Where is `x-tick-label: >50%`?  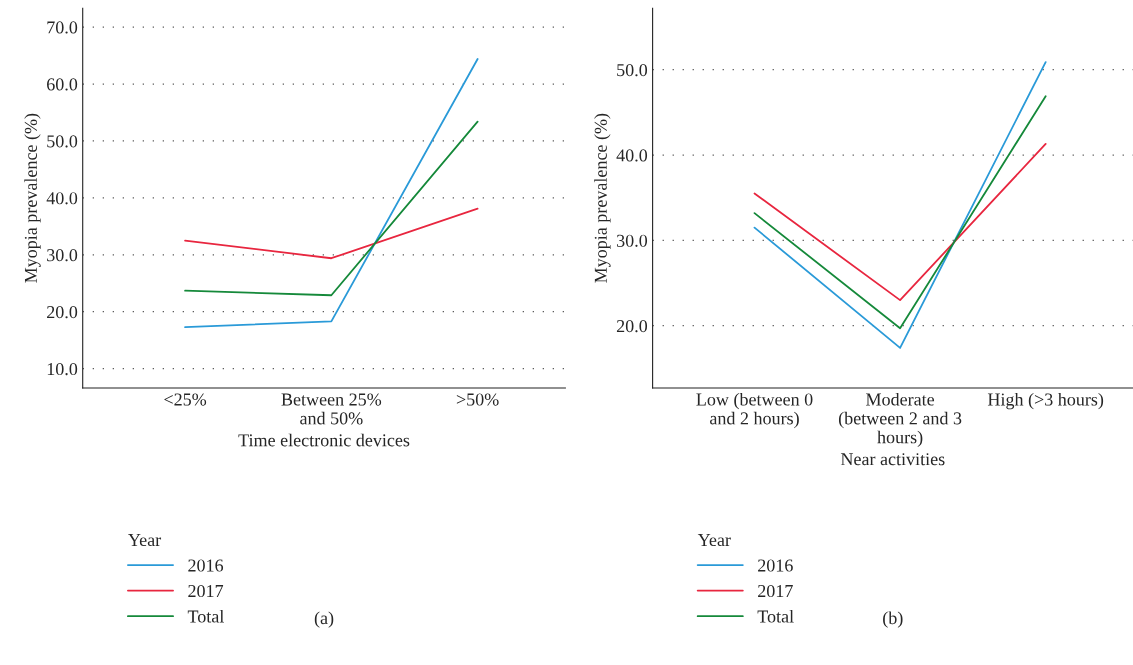 x-tick-label: >50% is located at coordinates (477, 399).